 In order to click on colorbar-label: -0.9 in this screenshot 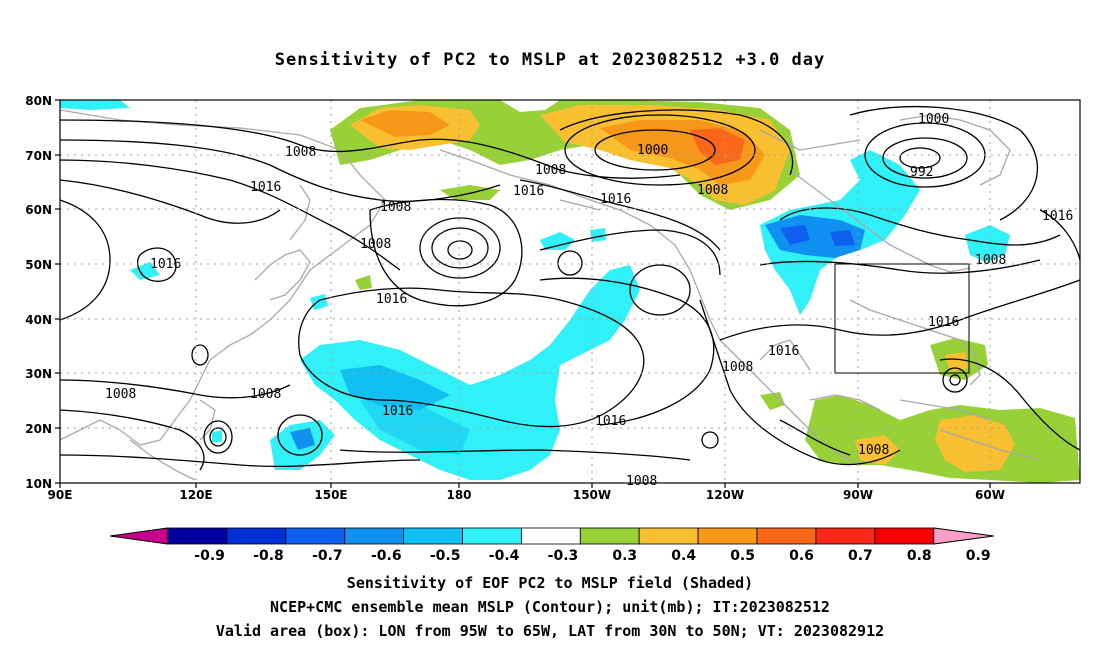, I will do `click(209, 556)`.